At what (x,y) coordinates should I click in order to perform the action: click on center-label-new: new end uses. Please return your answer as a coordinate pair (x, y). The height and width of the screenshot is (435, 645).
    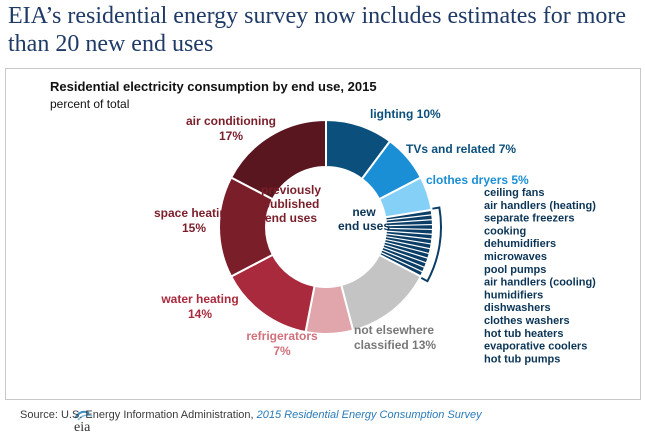
    Looking at the image, I should click on (364, 219).